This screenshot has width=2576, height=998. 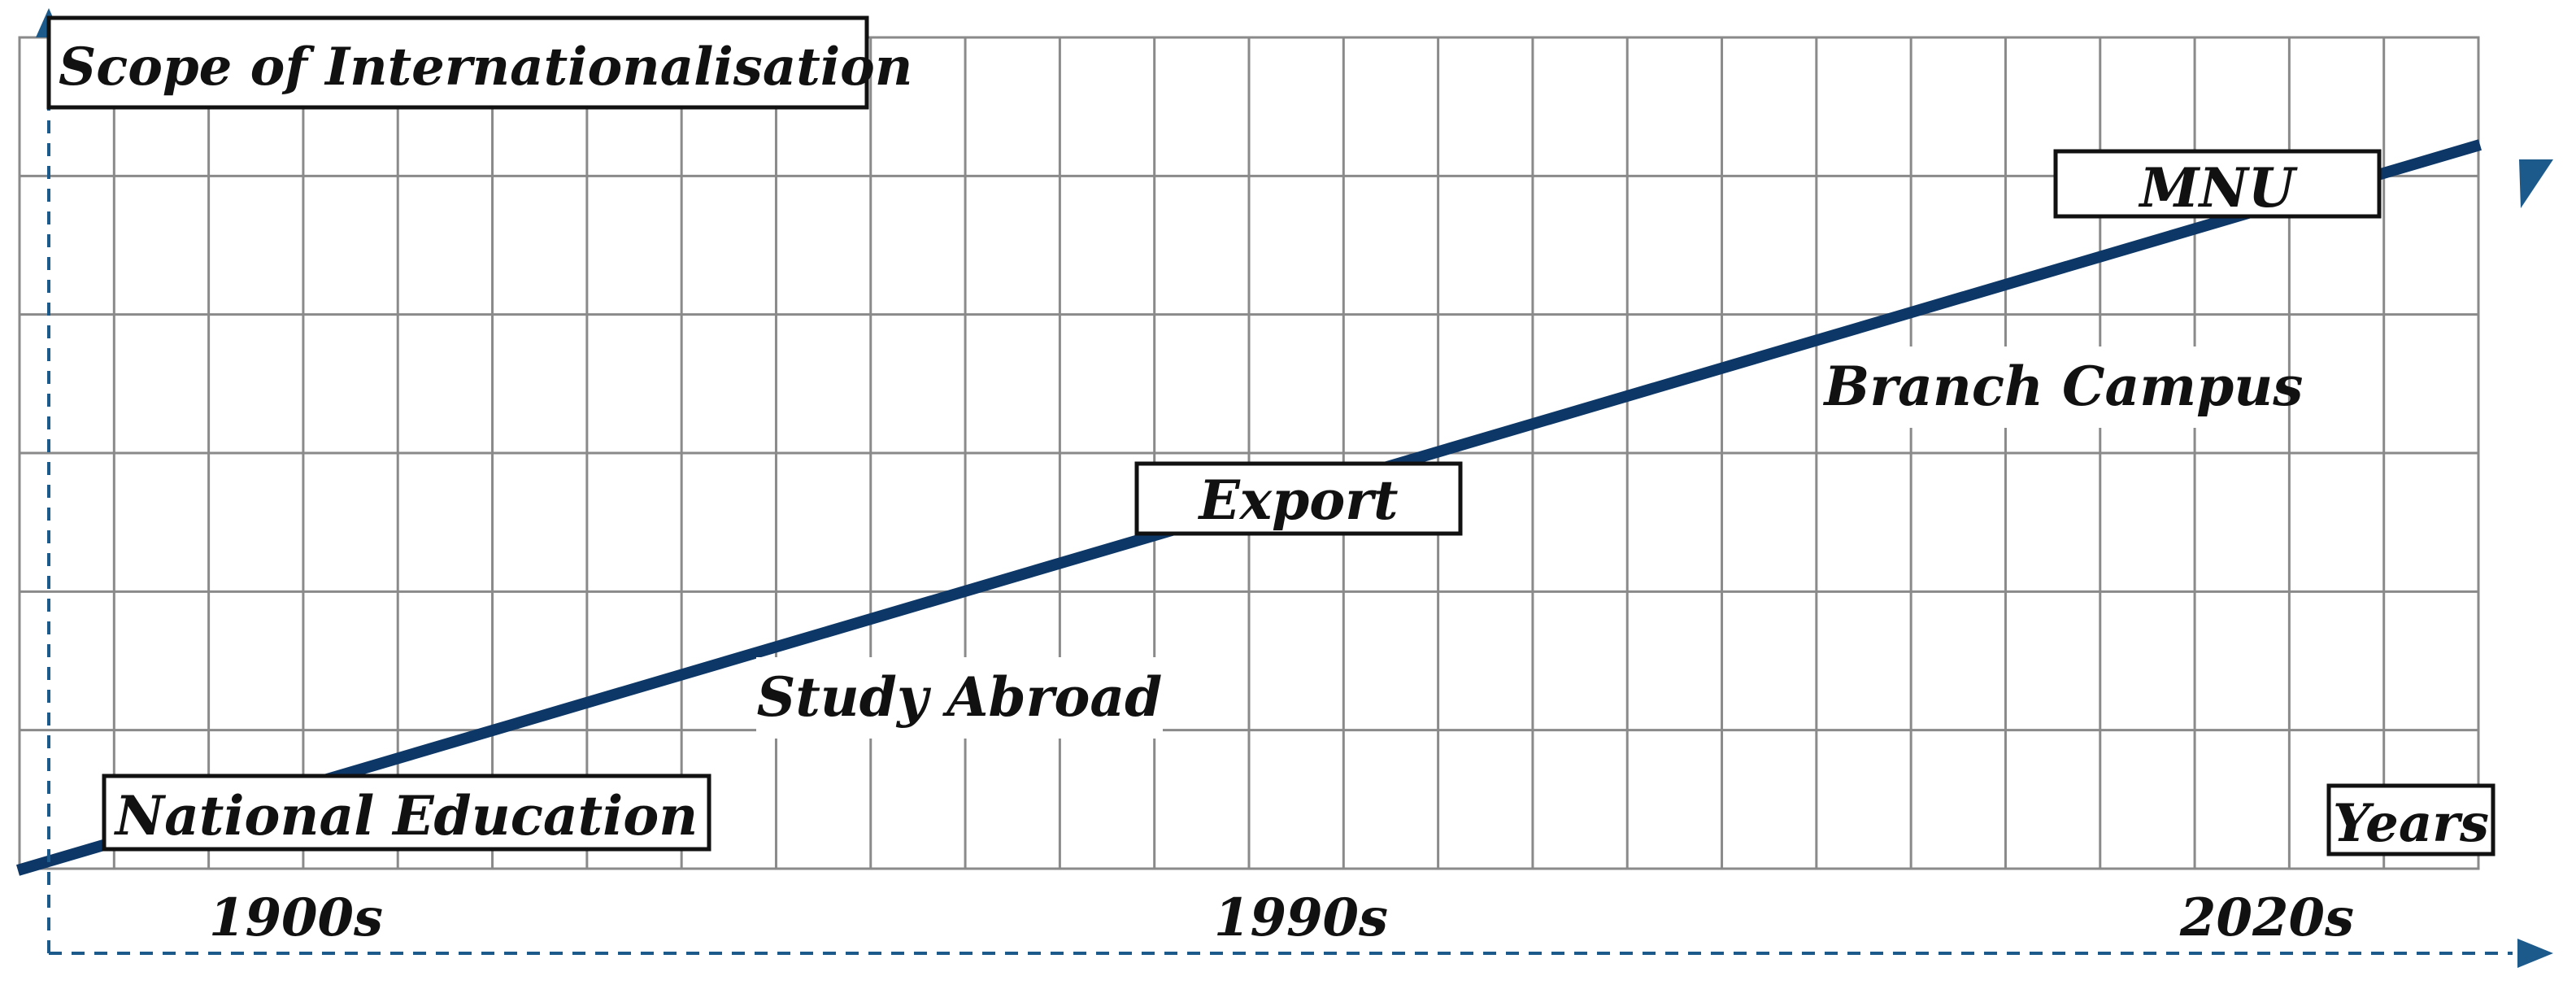 I want to click on stage-label-branch-campus: Branch Campus, so click(x=2064, y=386).